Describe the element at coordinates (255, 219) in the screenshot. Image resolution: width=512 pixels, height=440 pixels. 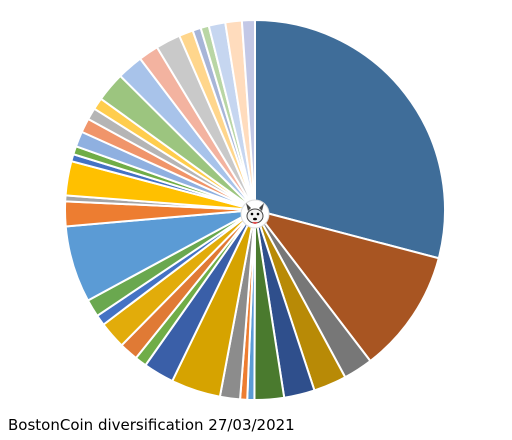
I see `logo-nose` at that location.